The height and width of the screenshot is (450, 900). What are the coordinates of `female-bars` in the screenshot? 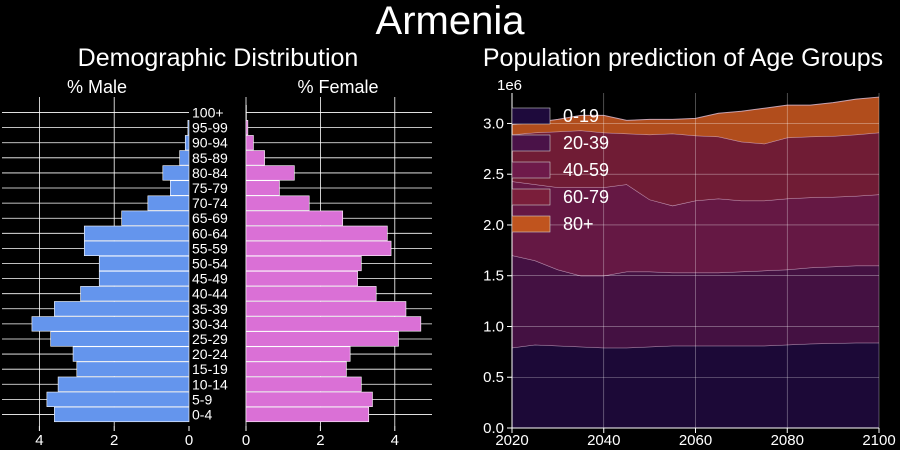 It's located at (333, 263).